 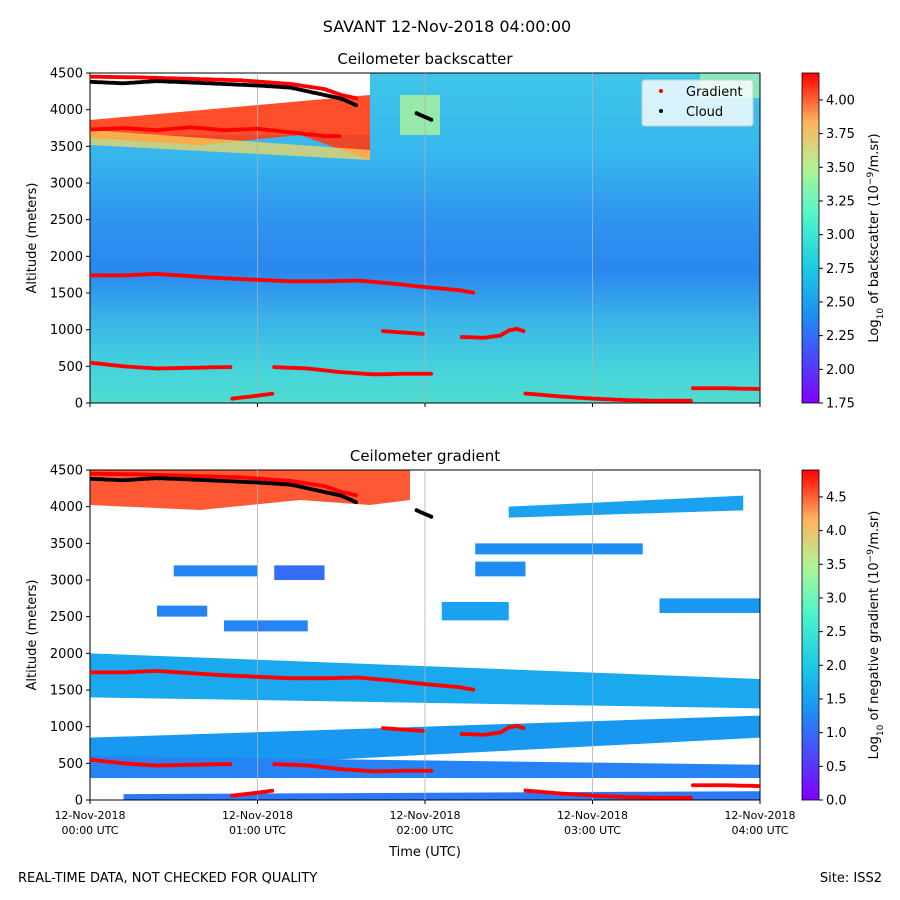 I want to click on legend-label-cloud: Cloud, so click(x=704, y=112).